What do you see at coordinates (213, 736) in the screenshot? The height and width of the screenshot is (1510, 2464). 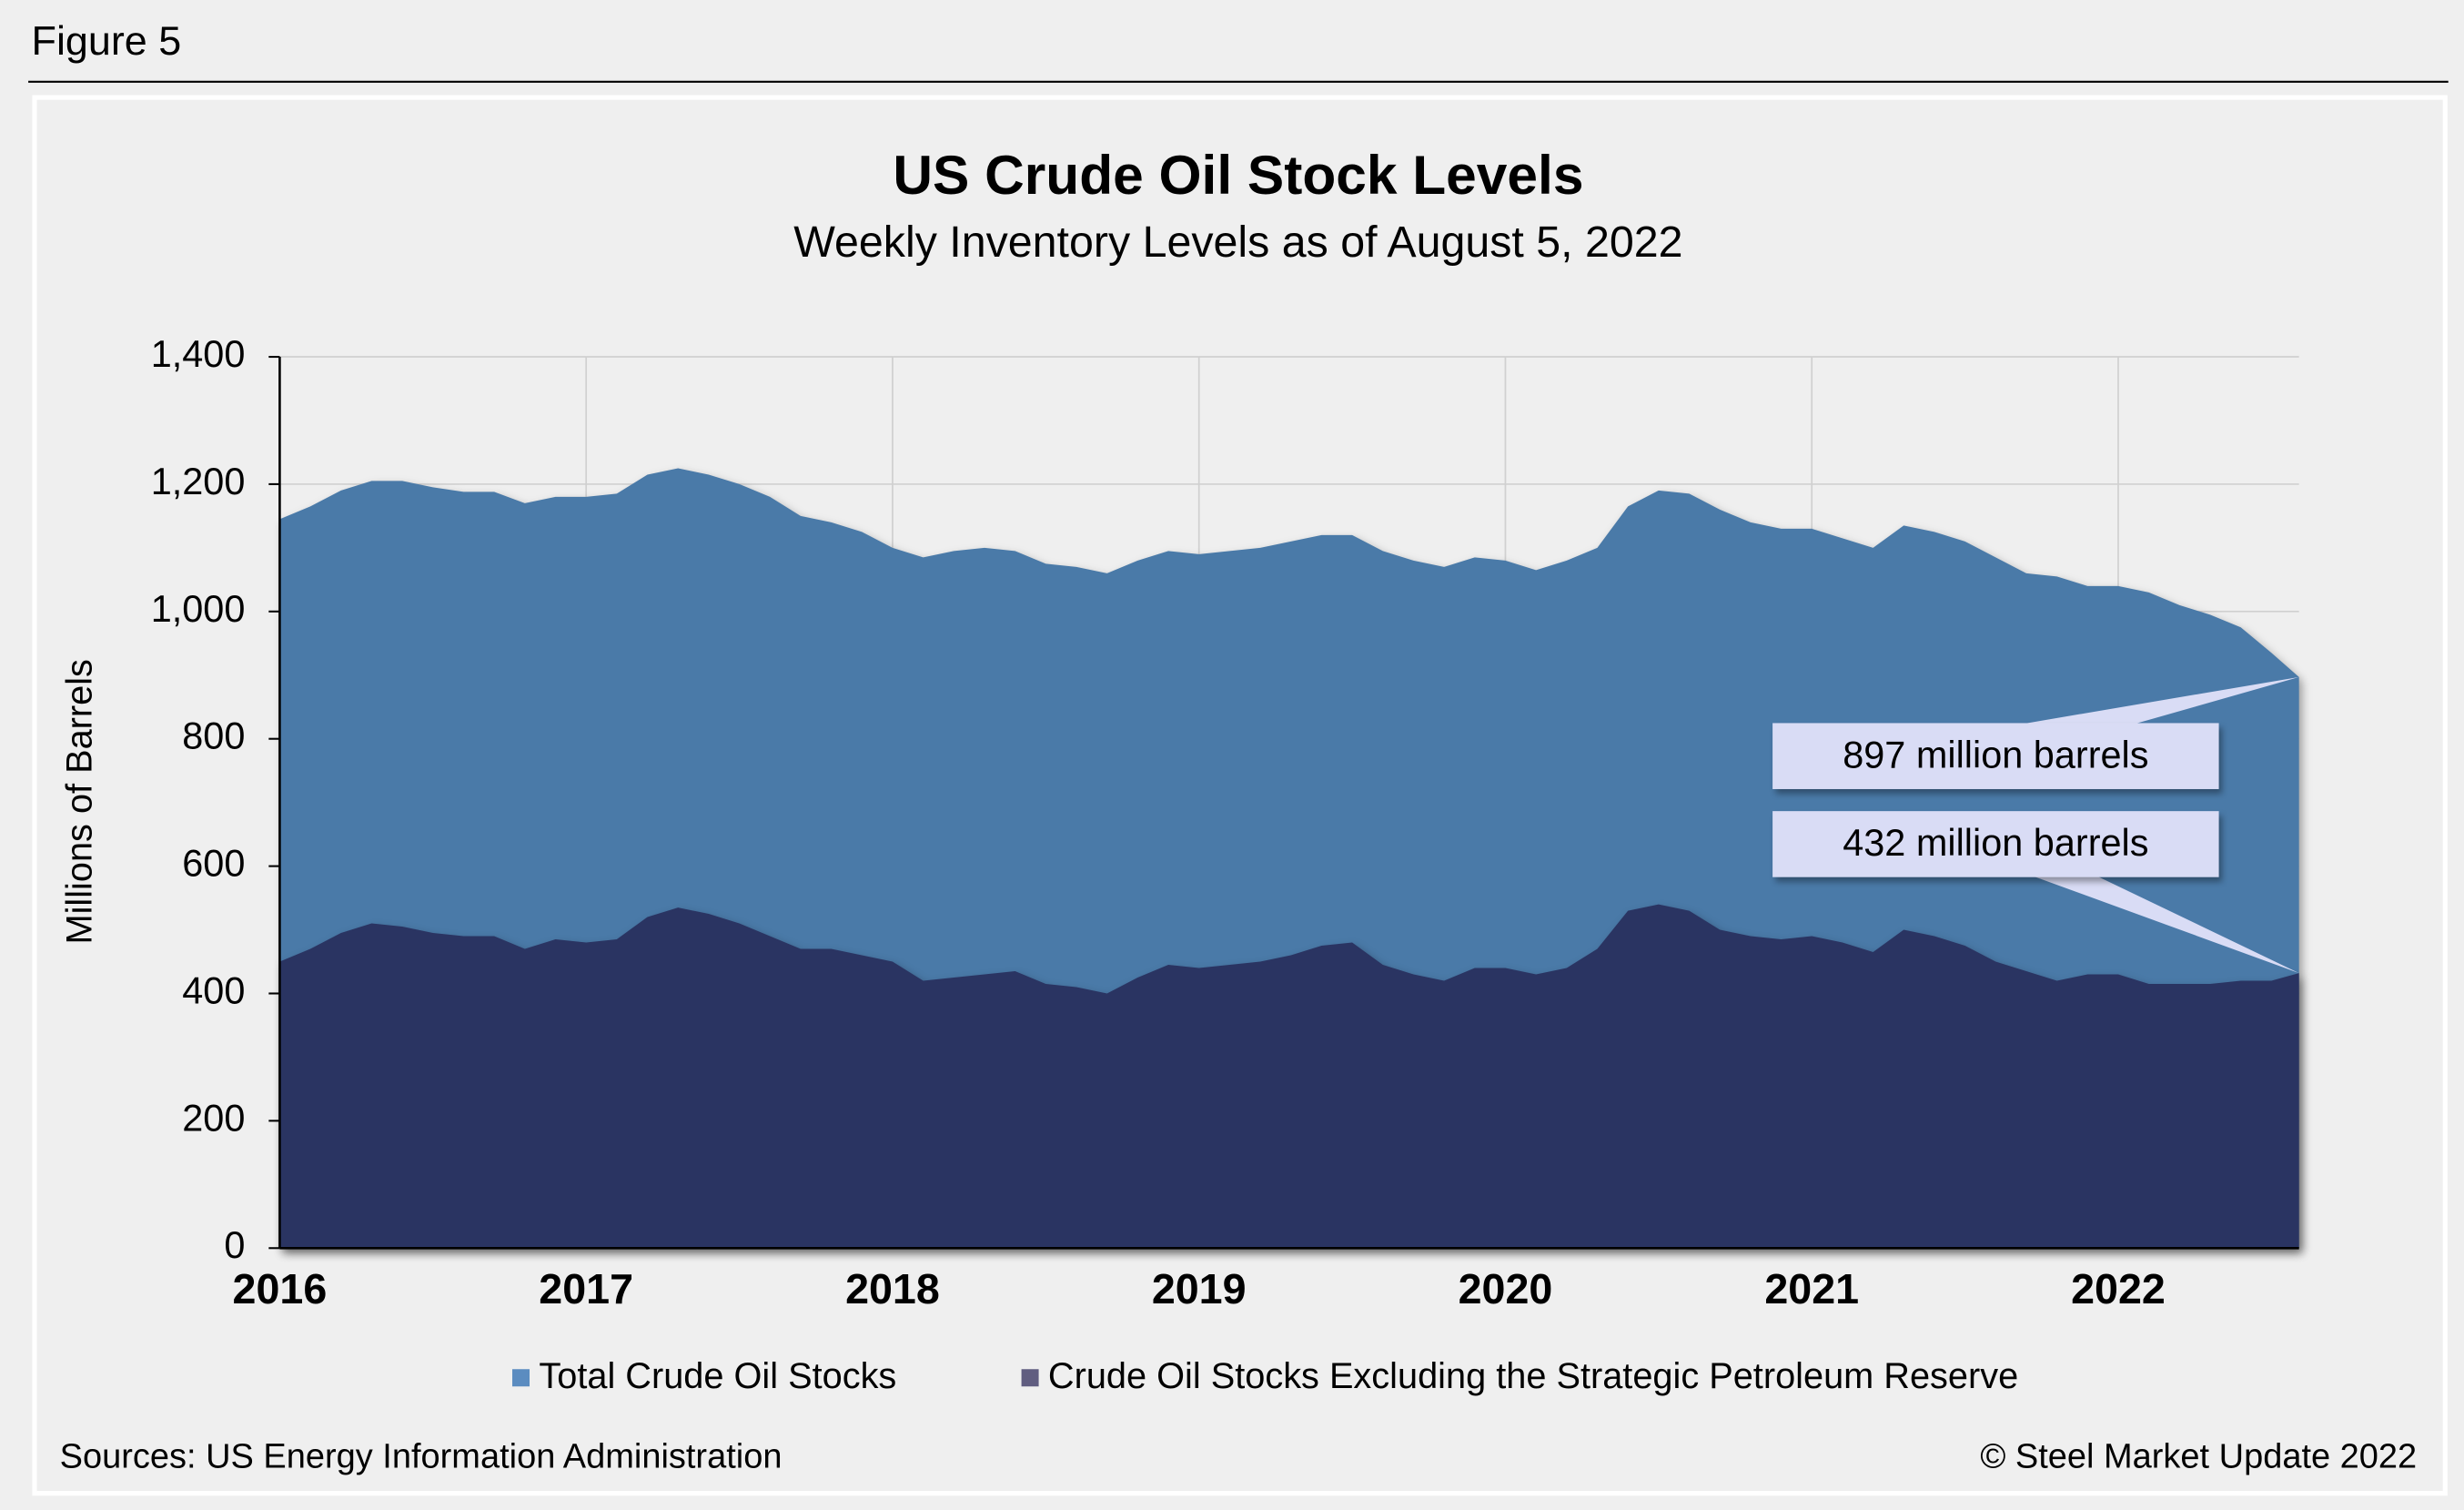 I see `y-tick-label: 800` at bounding box center [213, 736].